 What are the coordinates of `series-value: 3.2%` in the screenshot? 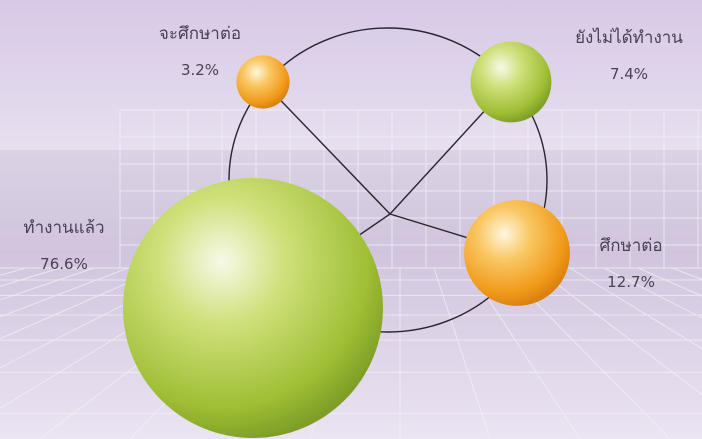 It's located at (200, 70).